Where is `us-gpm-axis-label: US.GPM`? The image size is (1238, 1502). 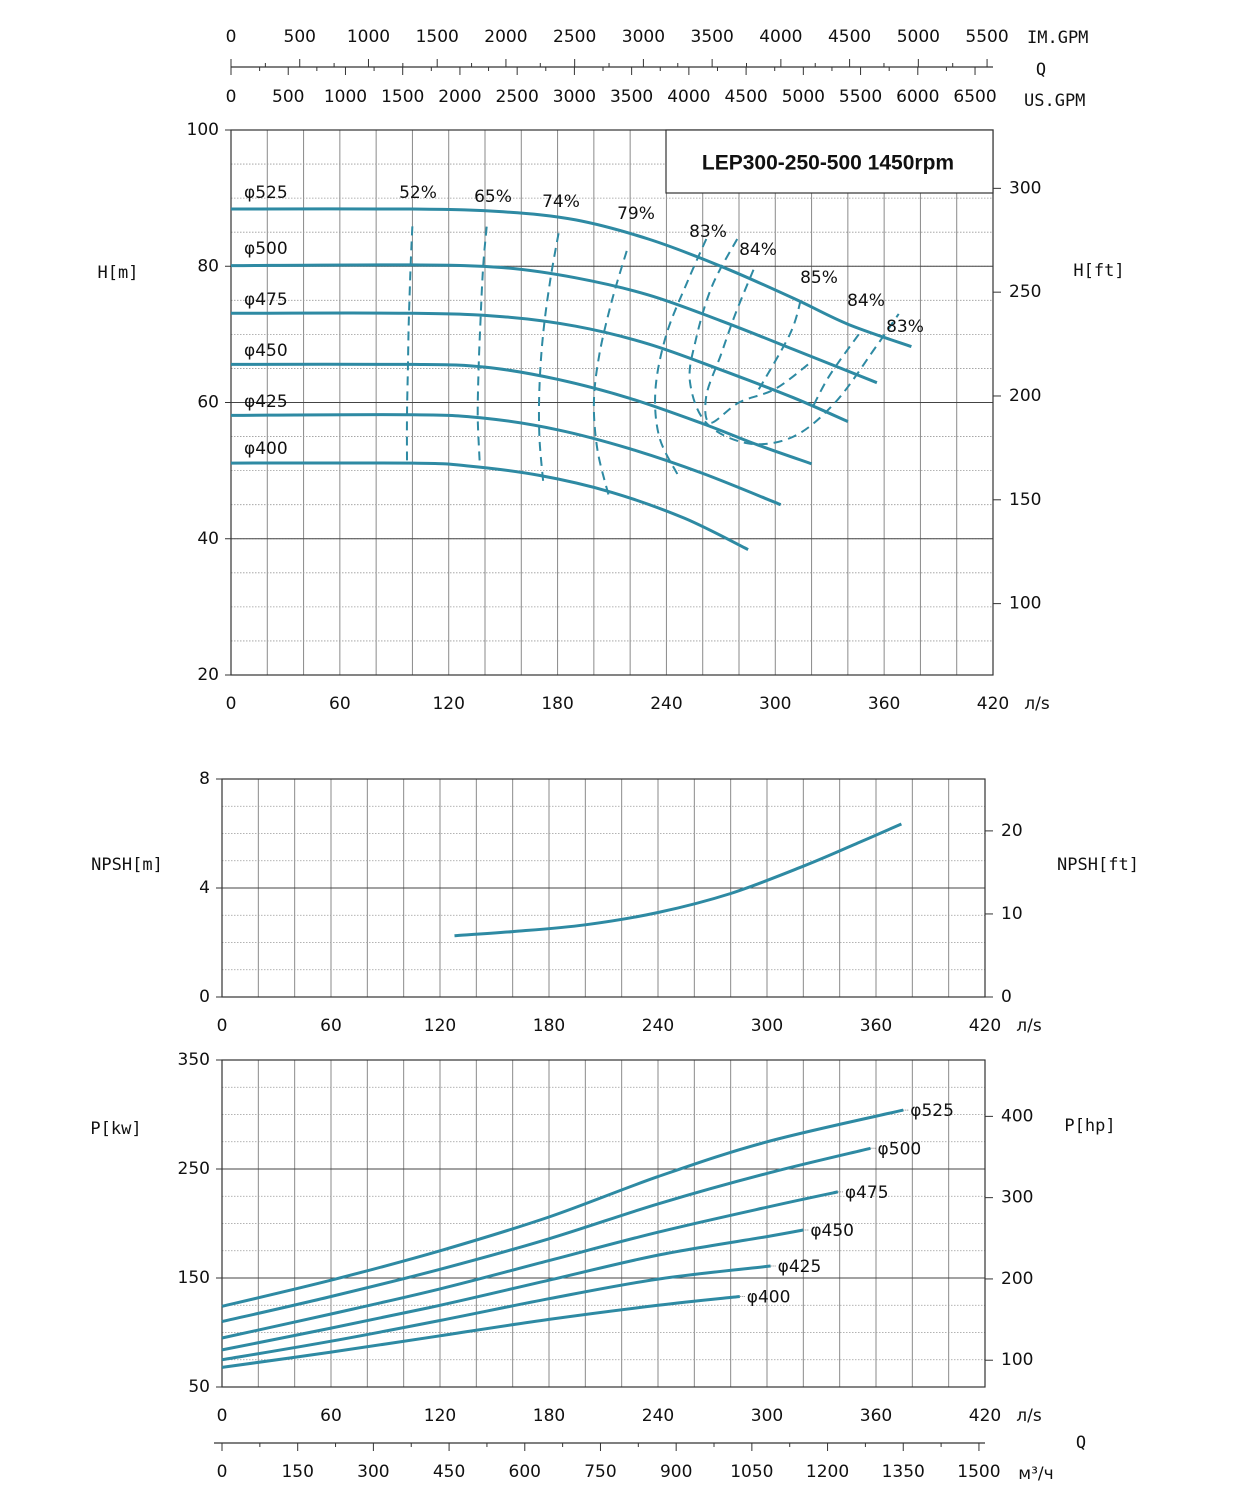
us-gpm-axis-label: US.GPM is located at coordinates (1054, 101).